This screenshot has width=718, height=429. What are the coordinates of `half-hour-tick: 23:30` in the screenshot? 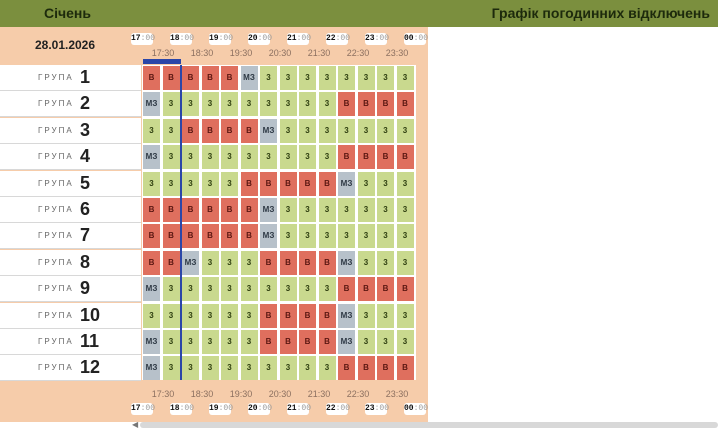 It's located at (397, 394).